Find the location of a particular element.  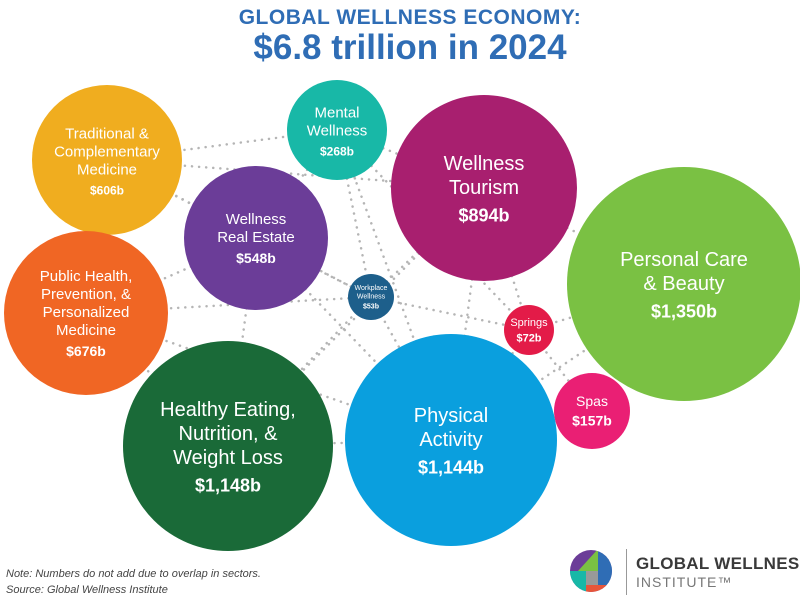

bubble-value: $606b is located at coordinates (107, 191).